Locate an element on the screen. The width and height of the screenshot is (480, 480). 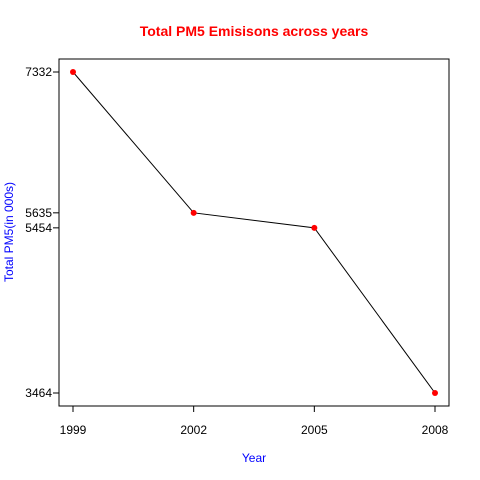
x-axis-title: Year is located at coordinates (254, 458).